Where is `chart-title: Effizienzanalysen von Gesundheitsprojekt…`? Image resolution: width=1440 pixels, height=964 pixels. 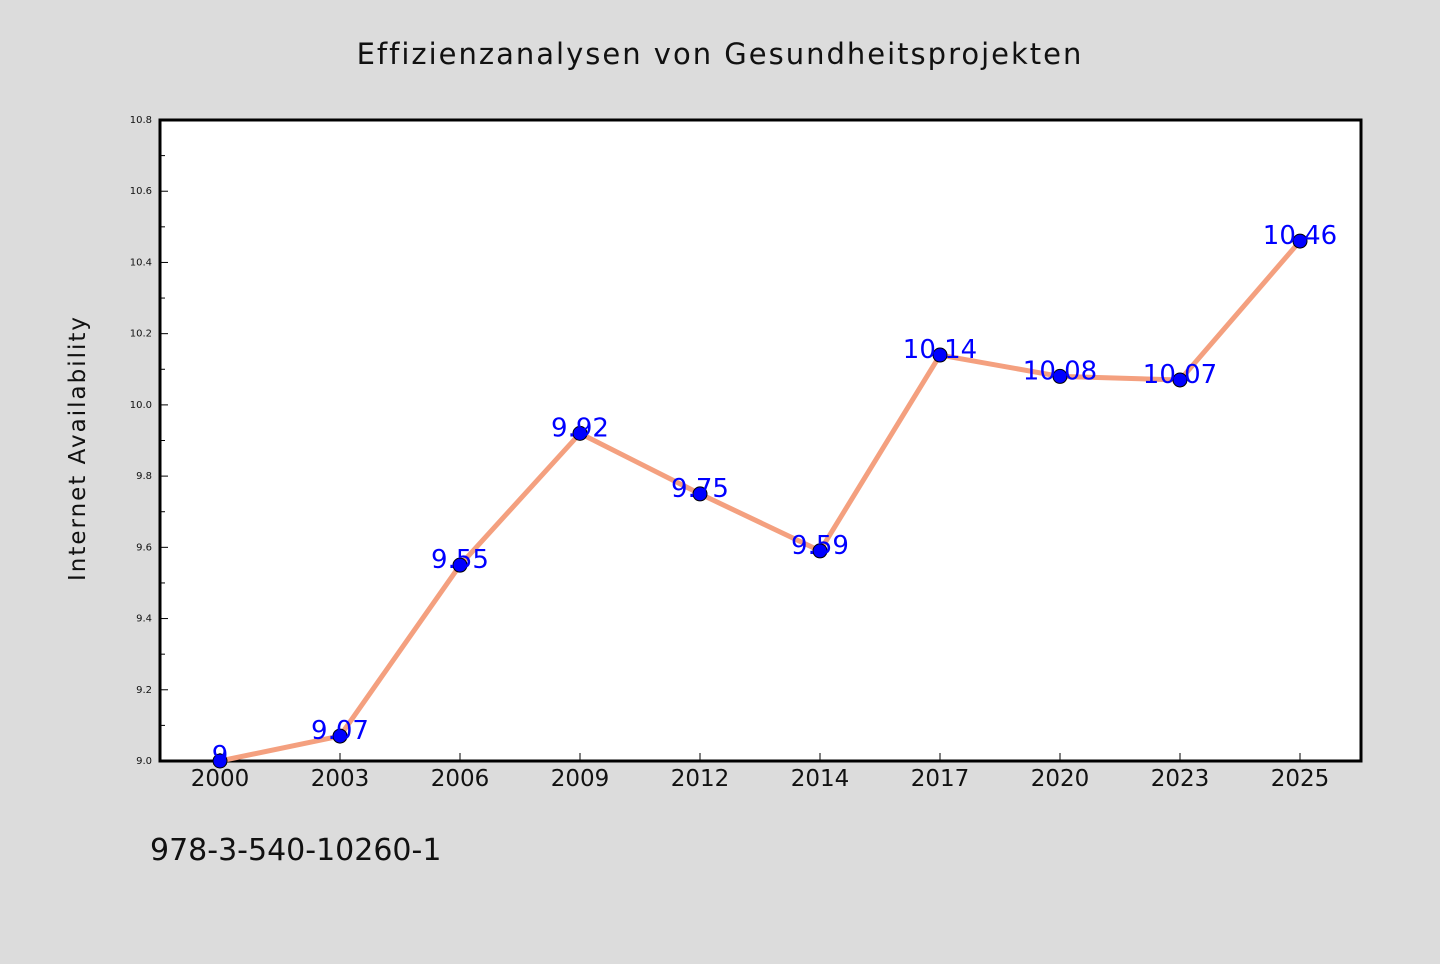 chart-title: Effizienzanalysen von Gesundheitsprojekt… is located at coordinates (720, 54).